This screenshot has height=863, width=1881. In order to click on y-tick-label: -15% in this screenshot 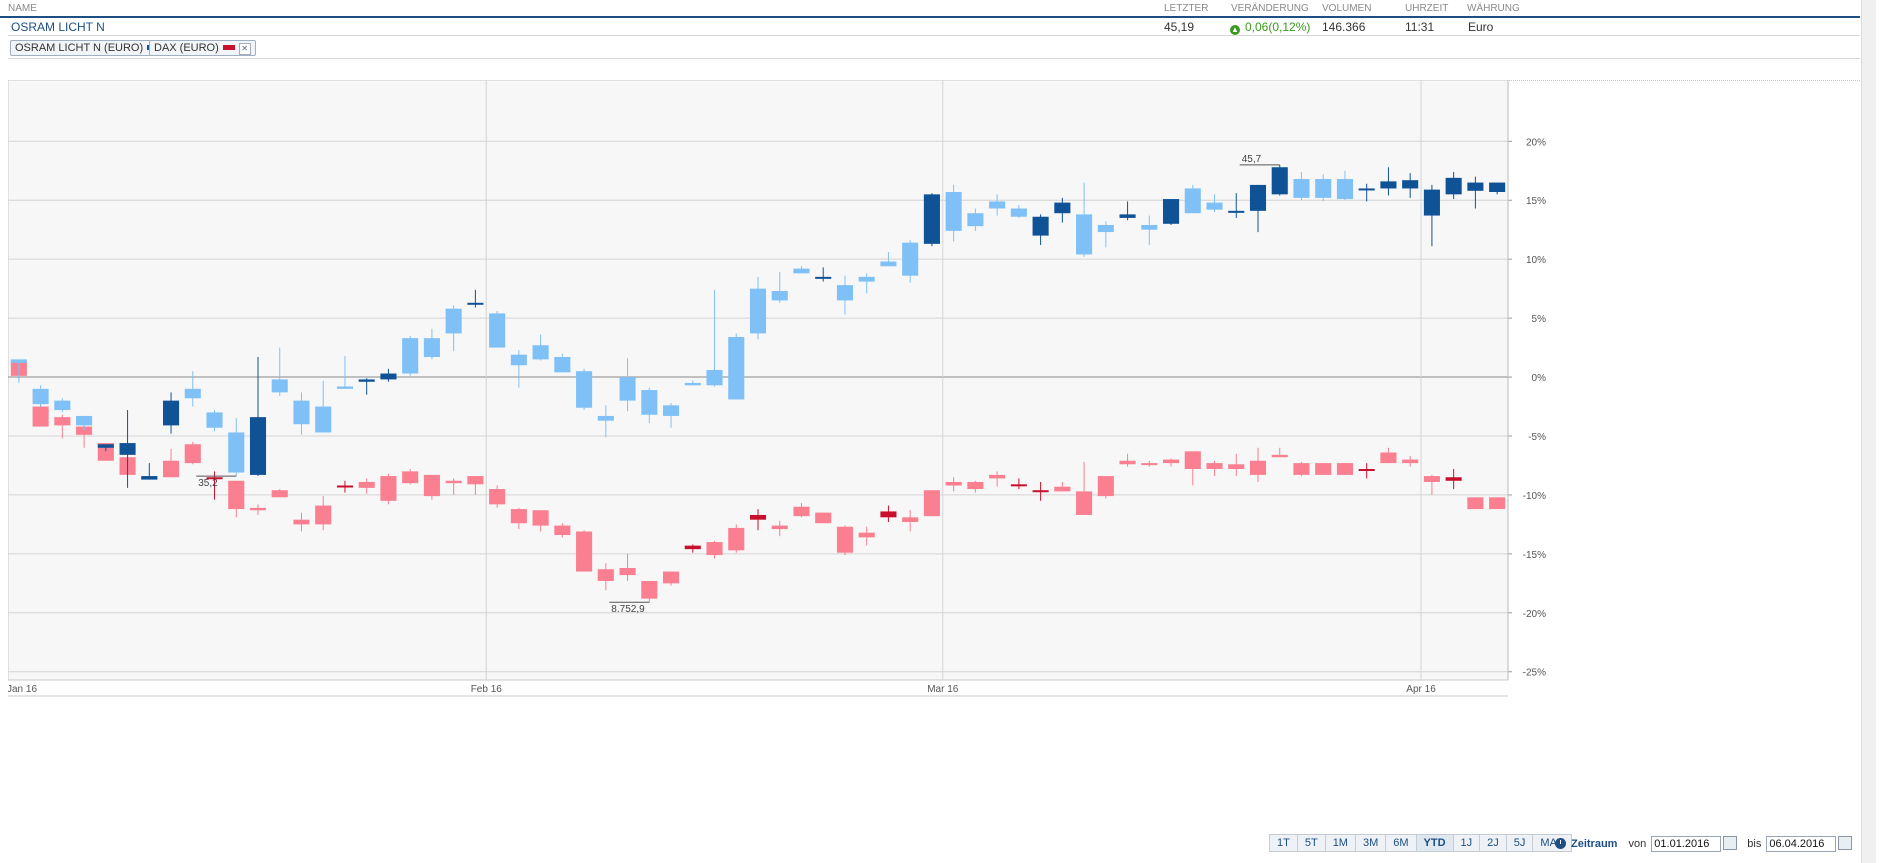, I will do `click(1534, 555)`.